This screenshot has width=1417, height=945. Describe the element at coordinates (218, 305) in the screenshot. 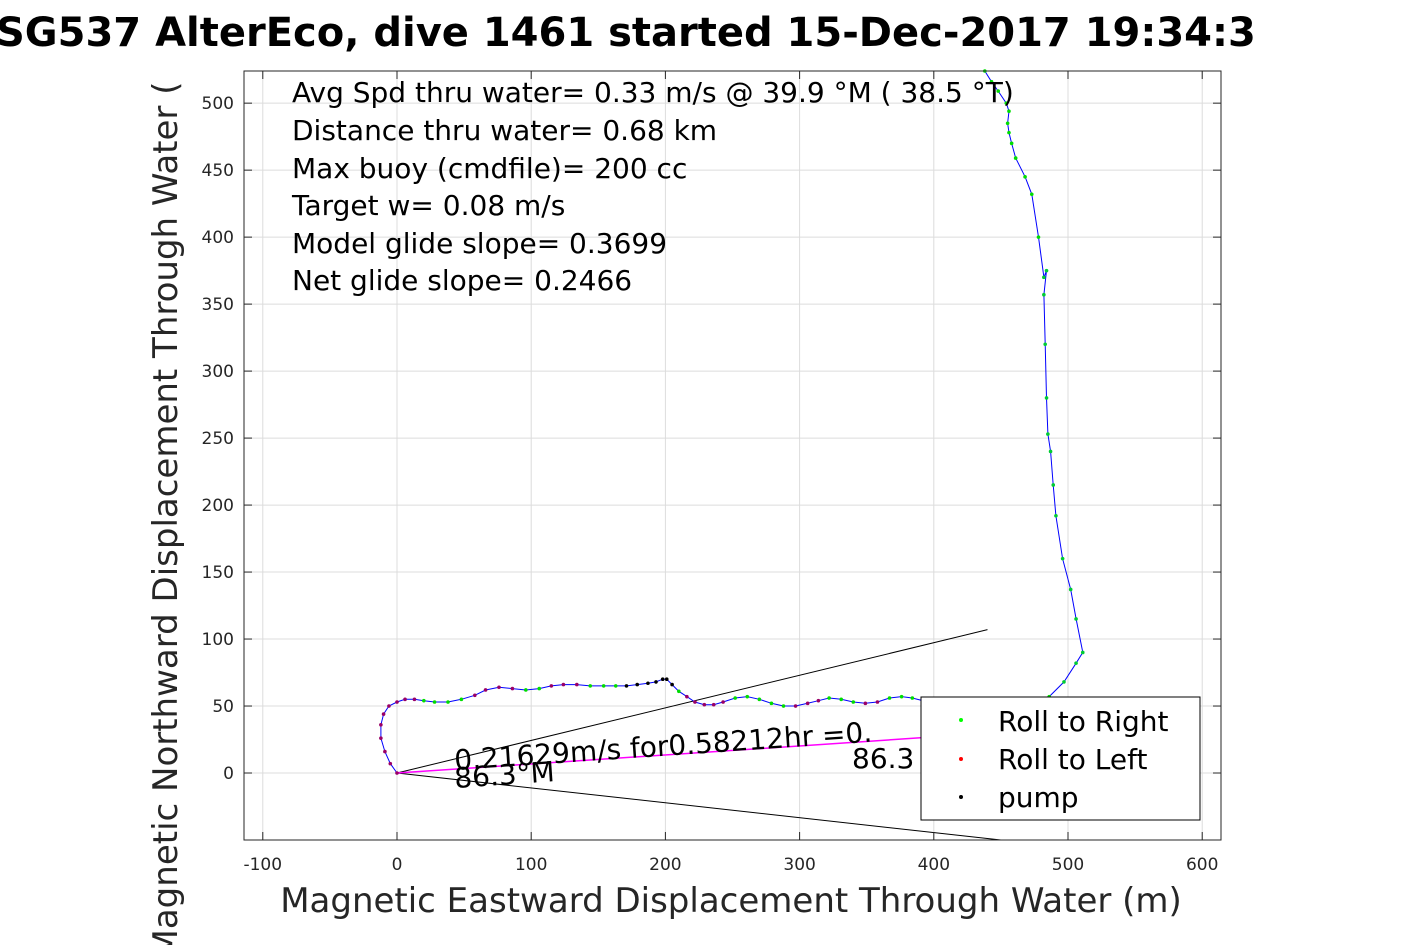

I see `y-tick-label: 350` at that location.